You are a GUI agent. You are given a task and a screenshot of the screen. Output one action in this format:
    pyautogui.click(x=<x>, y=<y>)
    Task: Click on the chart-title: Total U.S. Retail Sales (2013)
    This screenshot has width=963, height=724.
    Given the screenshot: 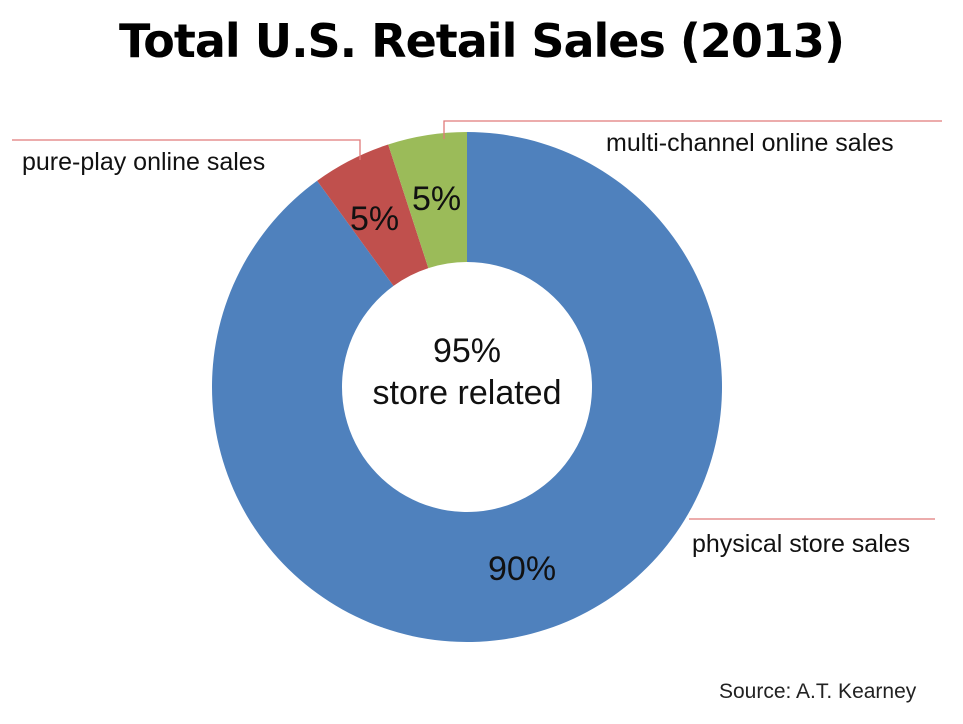 What is the action you would take?
    pyautogui.click(x=482, y=41)
    